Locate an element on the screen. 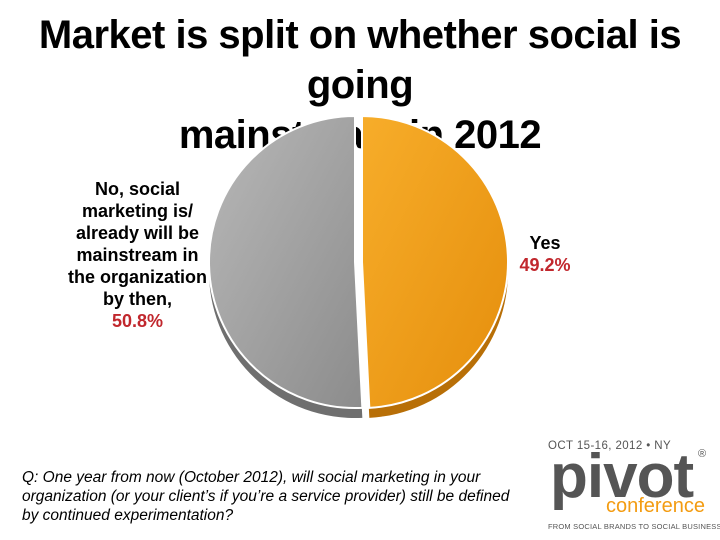  logo-subtitle: conference is located at coordinates (655, 506).